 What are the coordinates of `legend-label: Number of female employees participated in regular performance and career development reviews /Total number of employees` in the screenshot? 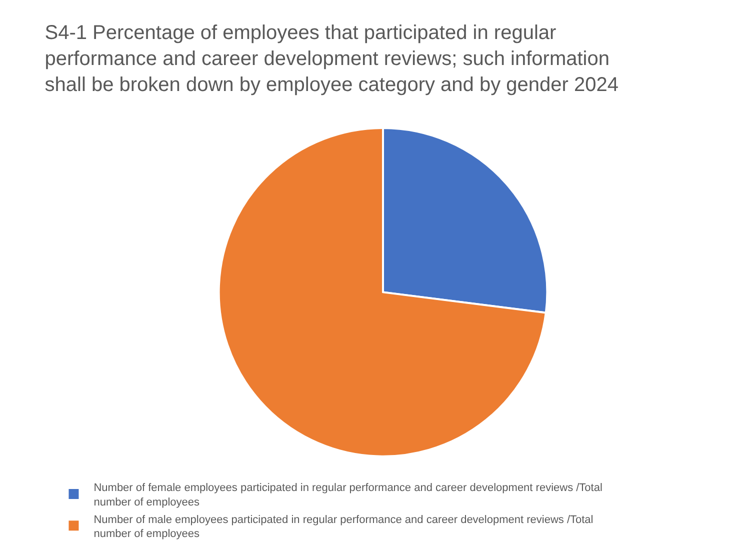 It's located at (348, 495).